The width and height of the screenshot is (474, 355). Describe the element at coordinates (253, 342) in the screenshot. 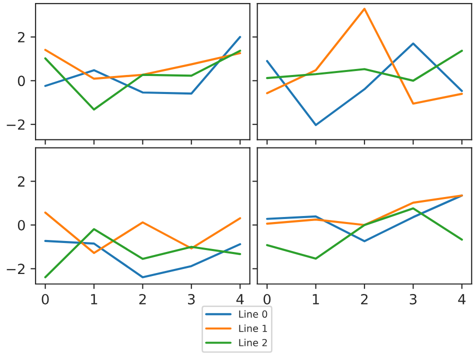

I see `legend-label: Line 2` at that location.